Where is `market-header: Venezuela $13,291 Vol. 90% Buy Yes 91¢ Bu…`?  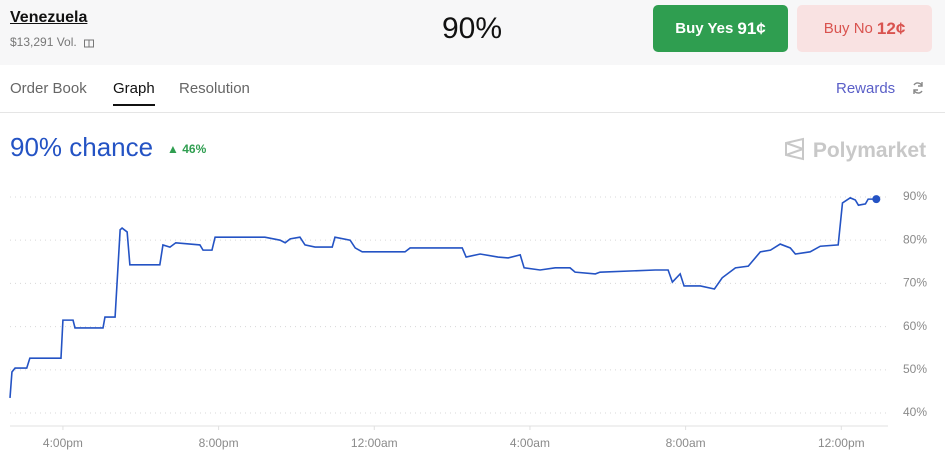
market-header: Venezuela $13,291 Vol. 90% Buy Yes 91¢ Bu… is located at coordinates (472, 32).